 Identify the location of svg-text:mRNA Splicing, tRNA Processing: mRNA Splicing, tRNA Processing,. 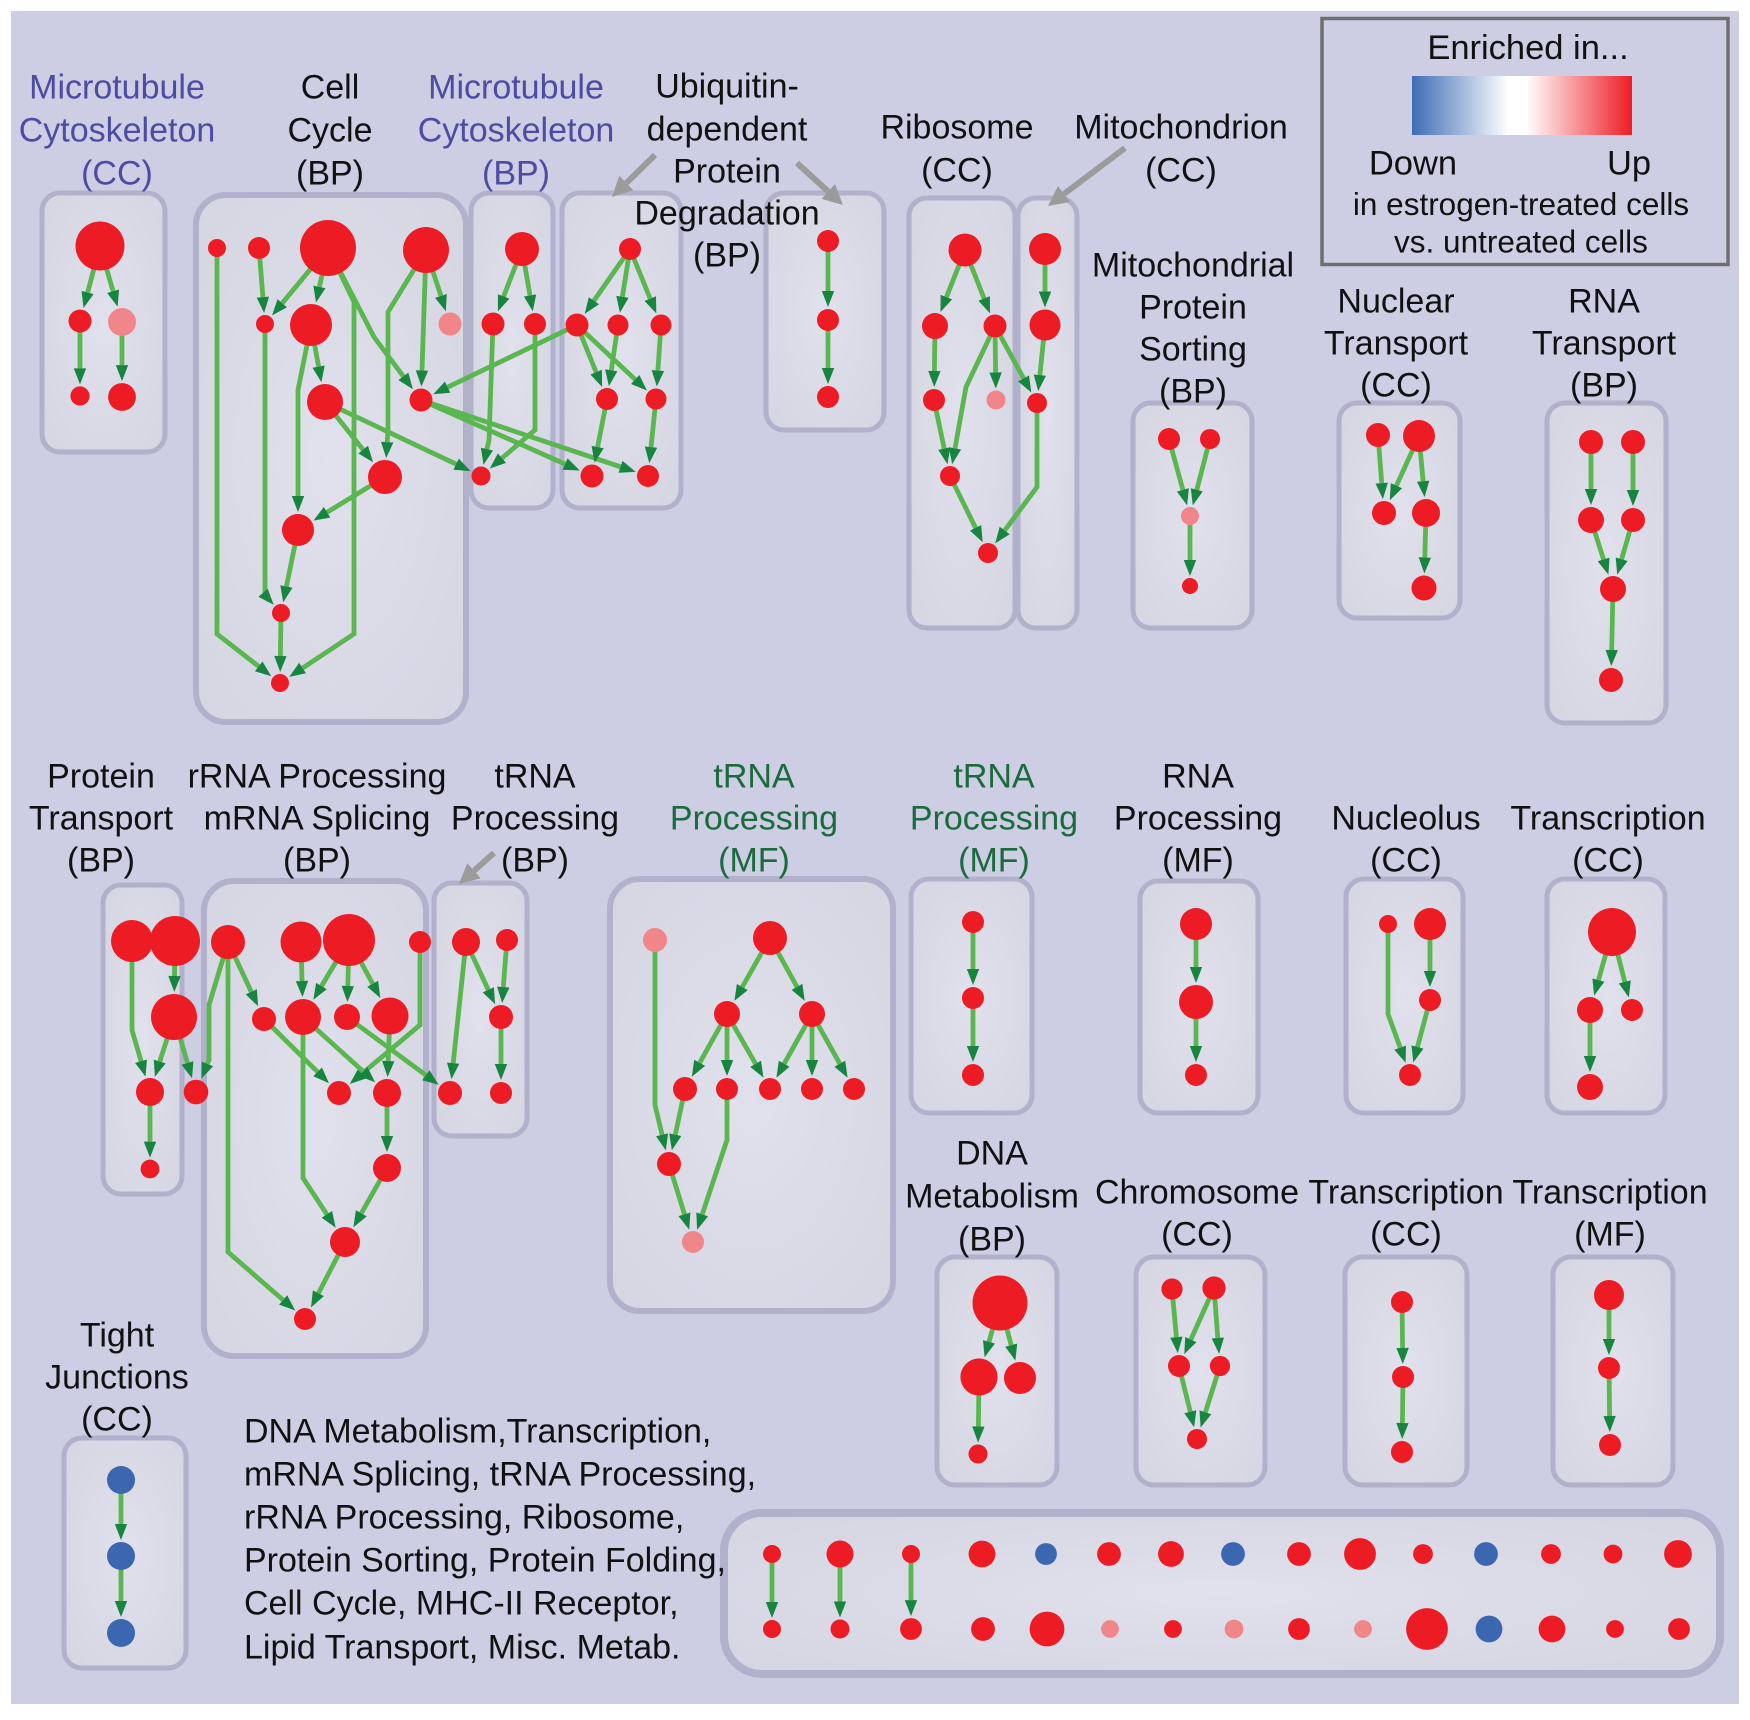
(500, 1474).